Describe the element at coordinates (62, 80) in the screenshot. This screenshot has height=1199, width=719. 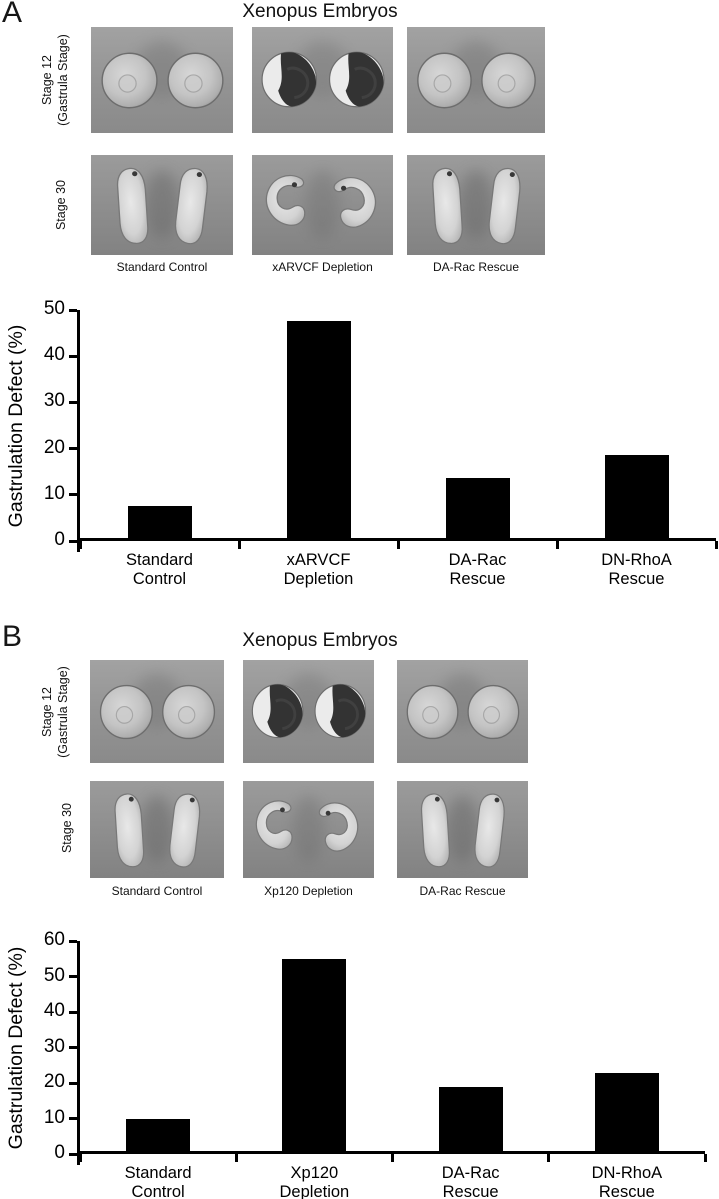
I see `stage12-line2: (Gastrula Stage)` at that location.